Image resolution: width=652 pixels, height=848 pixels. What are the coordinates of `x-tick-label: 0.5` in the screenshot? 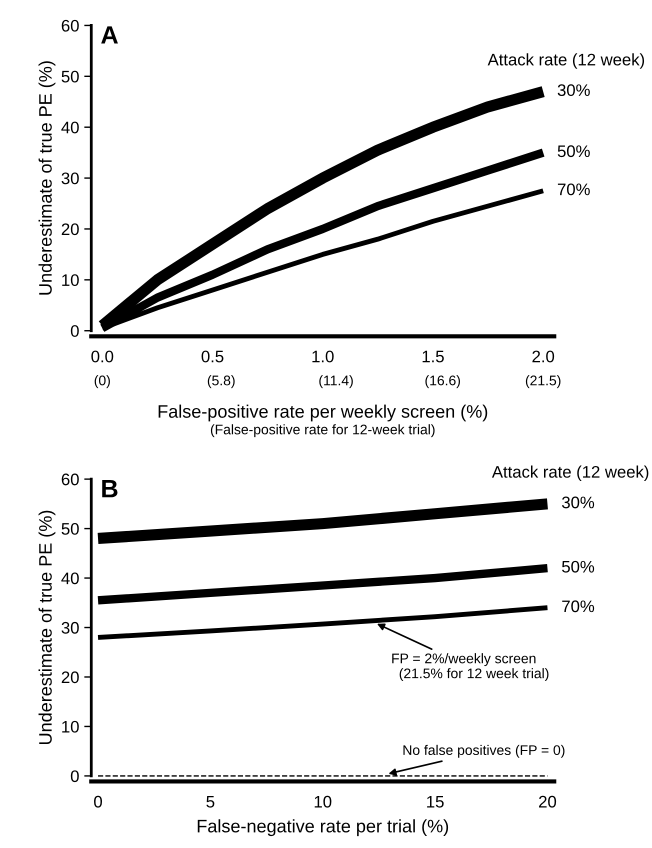 It's located at (213, 356).